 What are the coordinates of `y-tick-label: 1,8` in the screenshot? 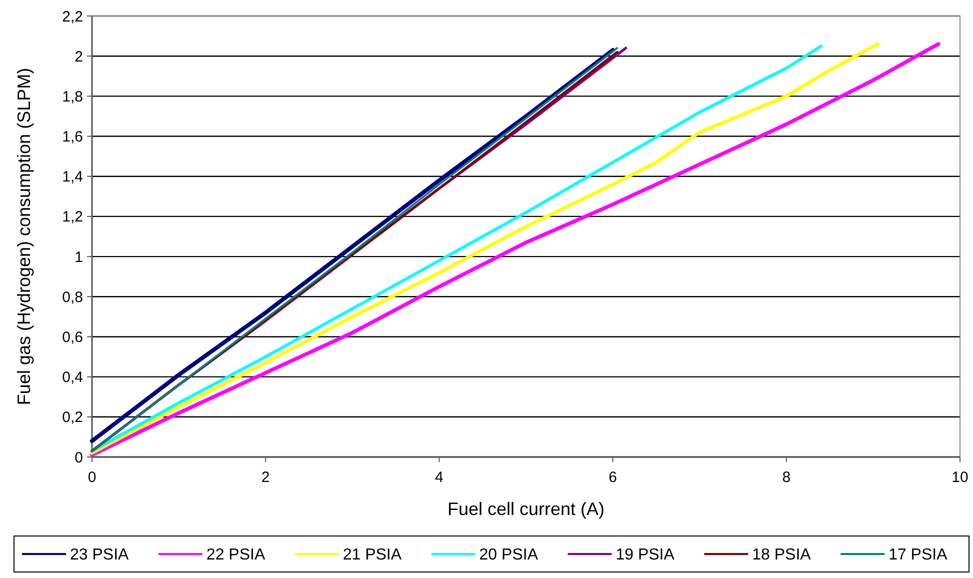 It's located at (72, 97).